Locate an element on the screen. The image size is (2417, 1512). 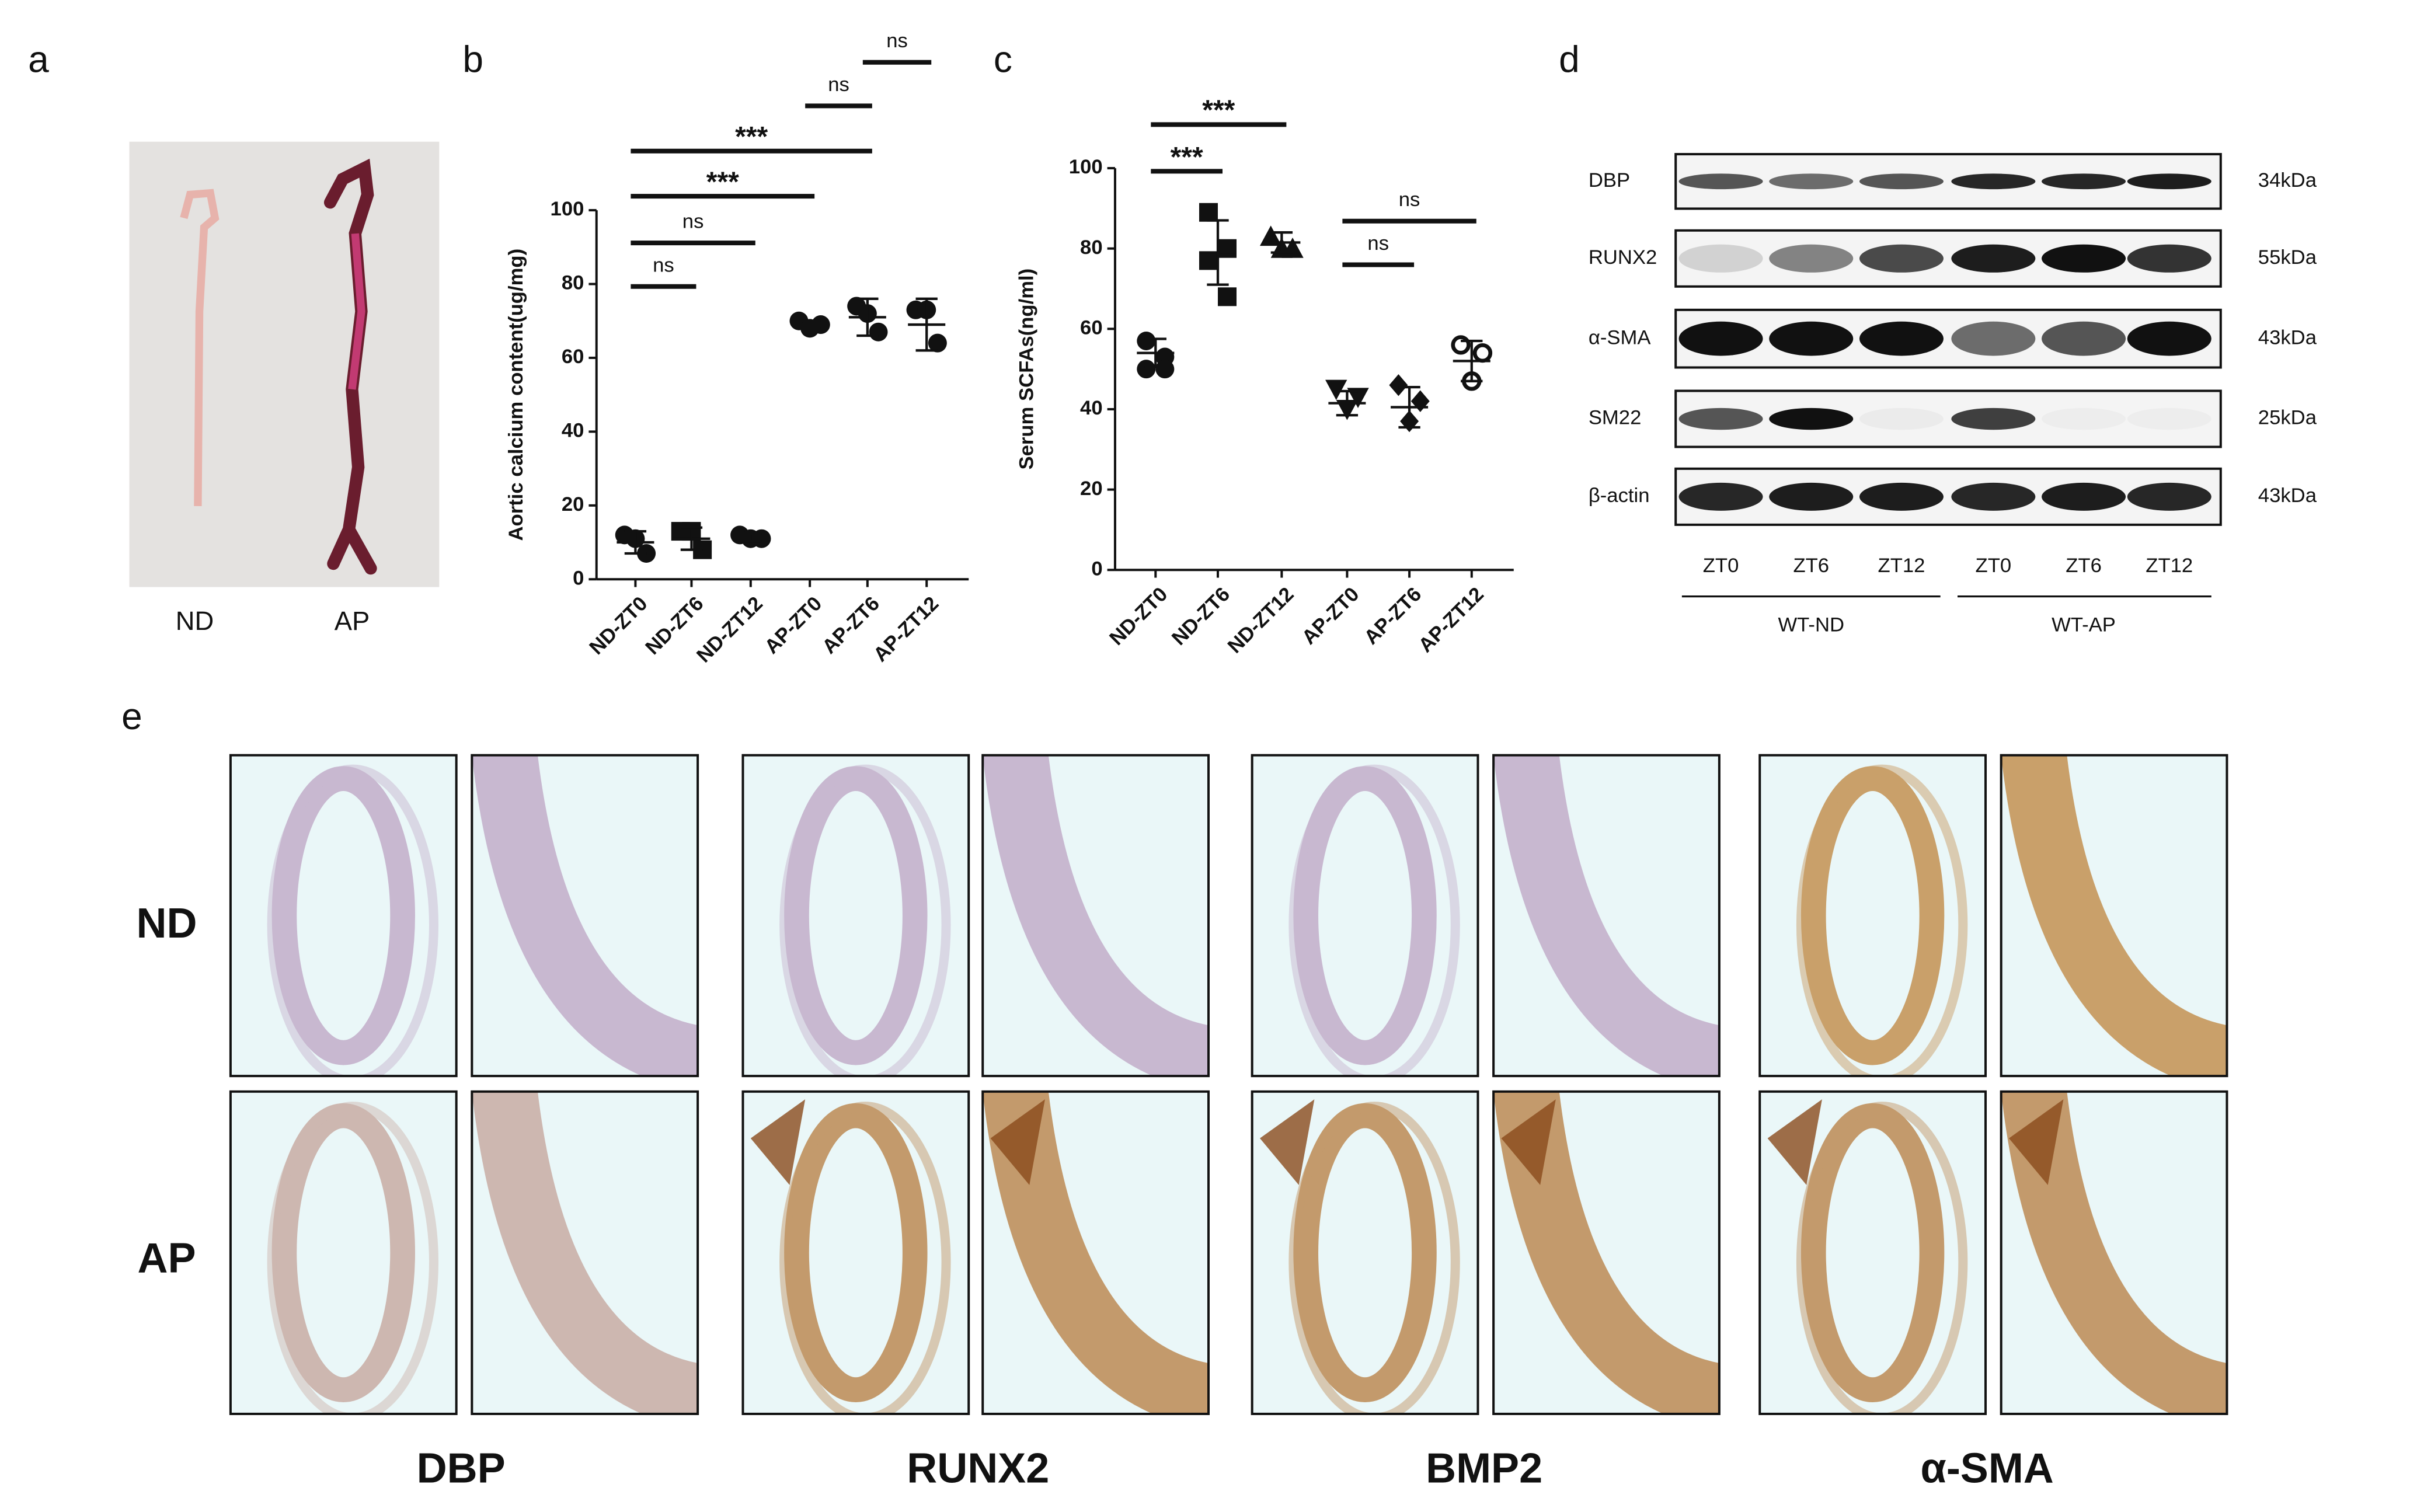
panel-letter: a is located at coordinates (38, 60).